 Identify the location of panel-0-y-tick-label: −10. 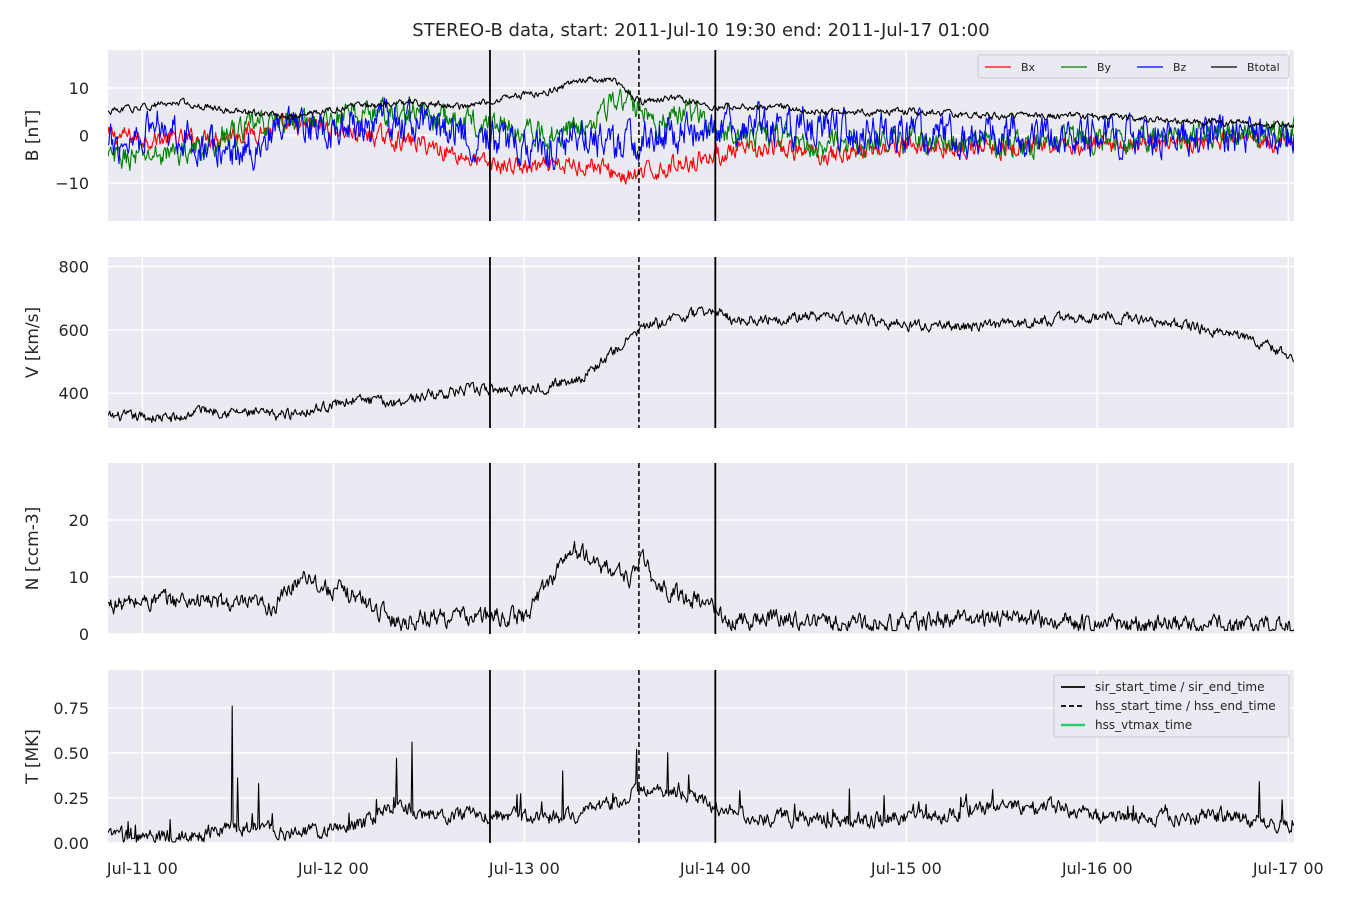
(72, 183).